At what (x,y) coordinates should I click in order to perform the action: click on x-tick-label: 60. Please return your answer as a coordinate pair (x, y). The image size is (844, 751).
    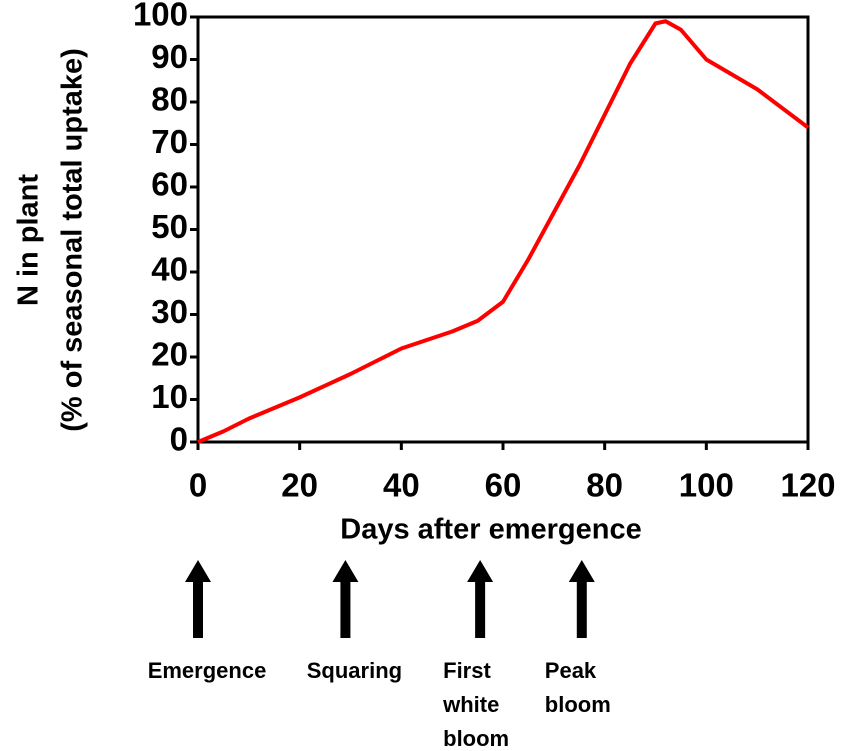
    Looking at the image, I should click on (503, 485).